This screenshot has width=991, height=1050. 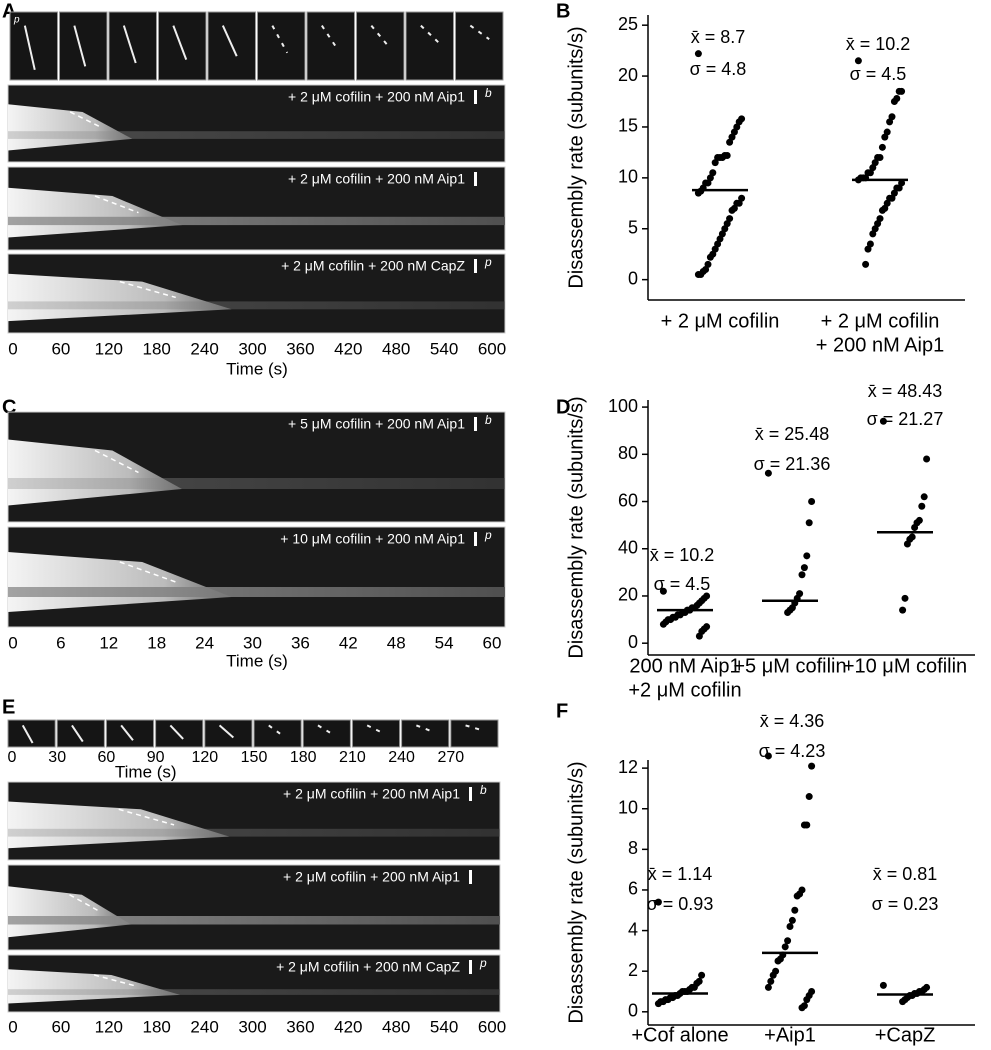 What do you see at coordinates (680, 874) in the screenshot?
I see `annotation: x̄ = 1.14` at bounding box center [680, 874].